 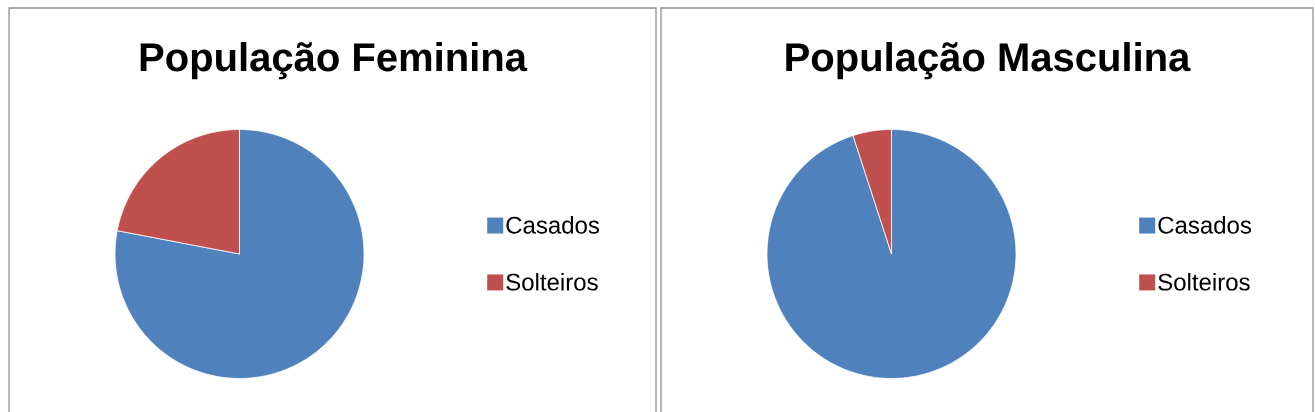 I want to click on chart-title: População Feminina, so click(x=334, y=61).